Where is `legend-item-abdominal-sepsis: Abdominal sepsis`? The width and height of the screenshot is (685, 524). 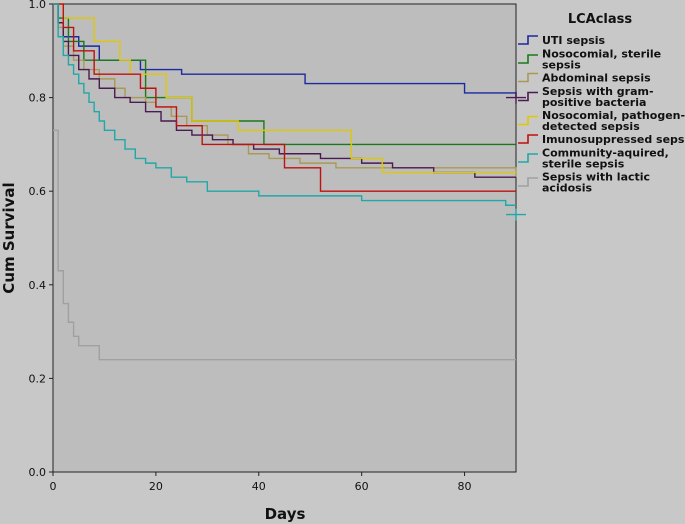
legend-item-abdominal-sepsis: Abdominal sepsis is located at coordinates (584, 78).